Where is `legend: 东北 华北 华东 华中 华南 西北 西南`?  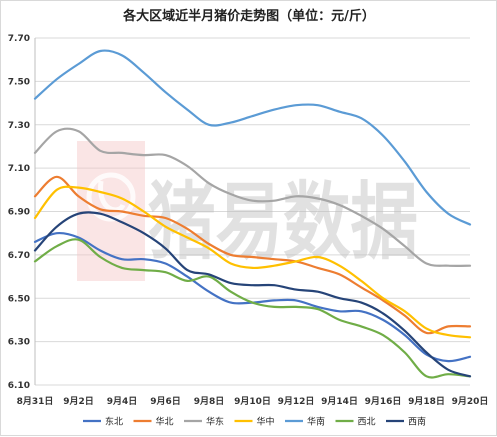
legend: 东北 华北 华东 华中 华南 西北 西南 is located at coordinates (254, 422).